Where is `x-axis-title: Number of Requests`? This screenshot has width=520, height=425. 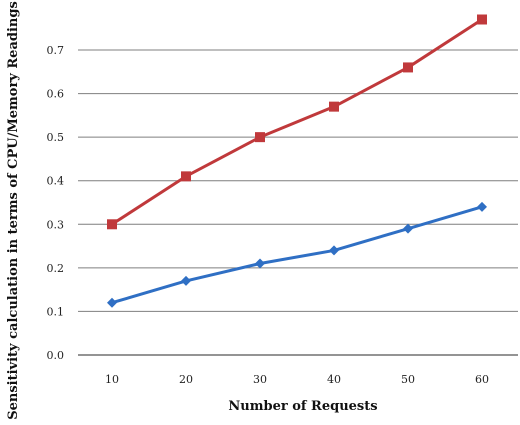
x-axis-title: Number of Requests is located at coordinates (302, 406).